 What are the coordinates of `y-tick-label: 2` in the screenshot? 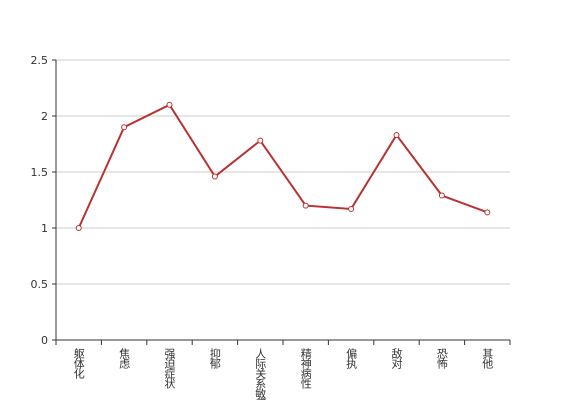 It's located at (44, 116).